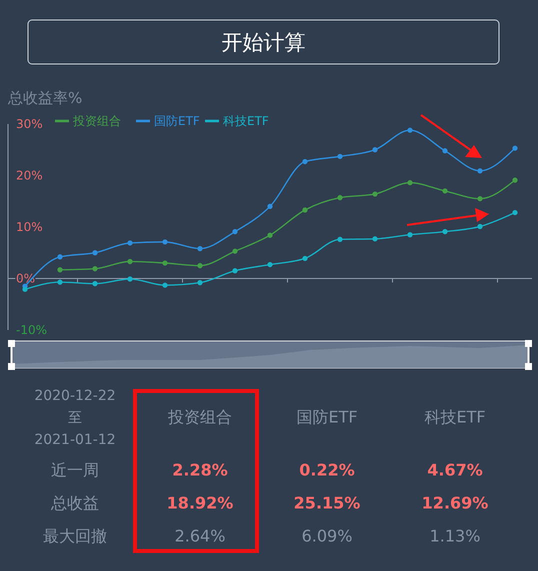 The image size is (538, 571). Describe the element at coordinates (177, 121) in the screenshot. I see `legend-label: 国防ETF` at that location.